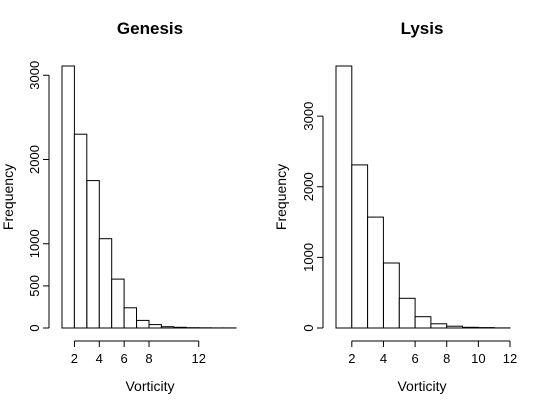 Image resolution: width=545 pixels, height=409 pixels. Describe the element at coordinates (432, 353) in the screenshot. I see `x-axis: 2 4 6 8 10 12` at that location.